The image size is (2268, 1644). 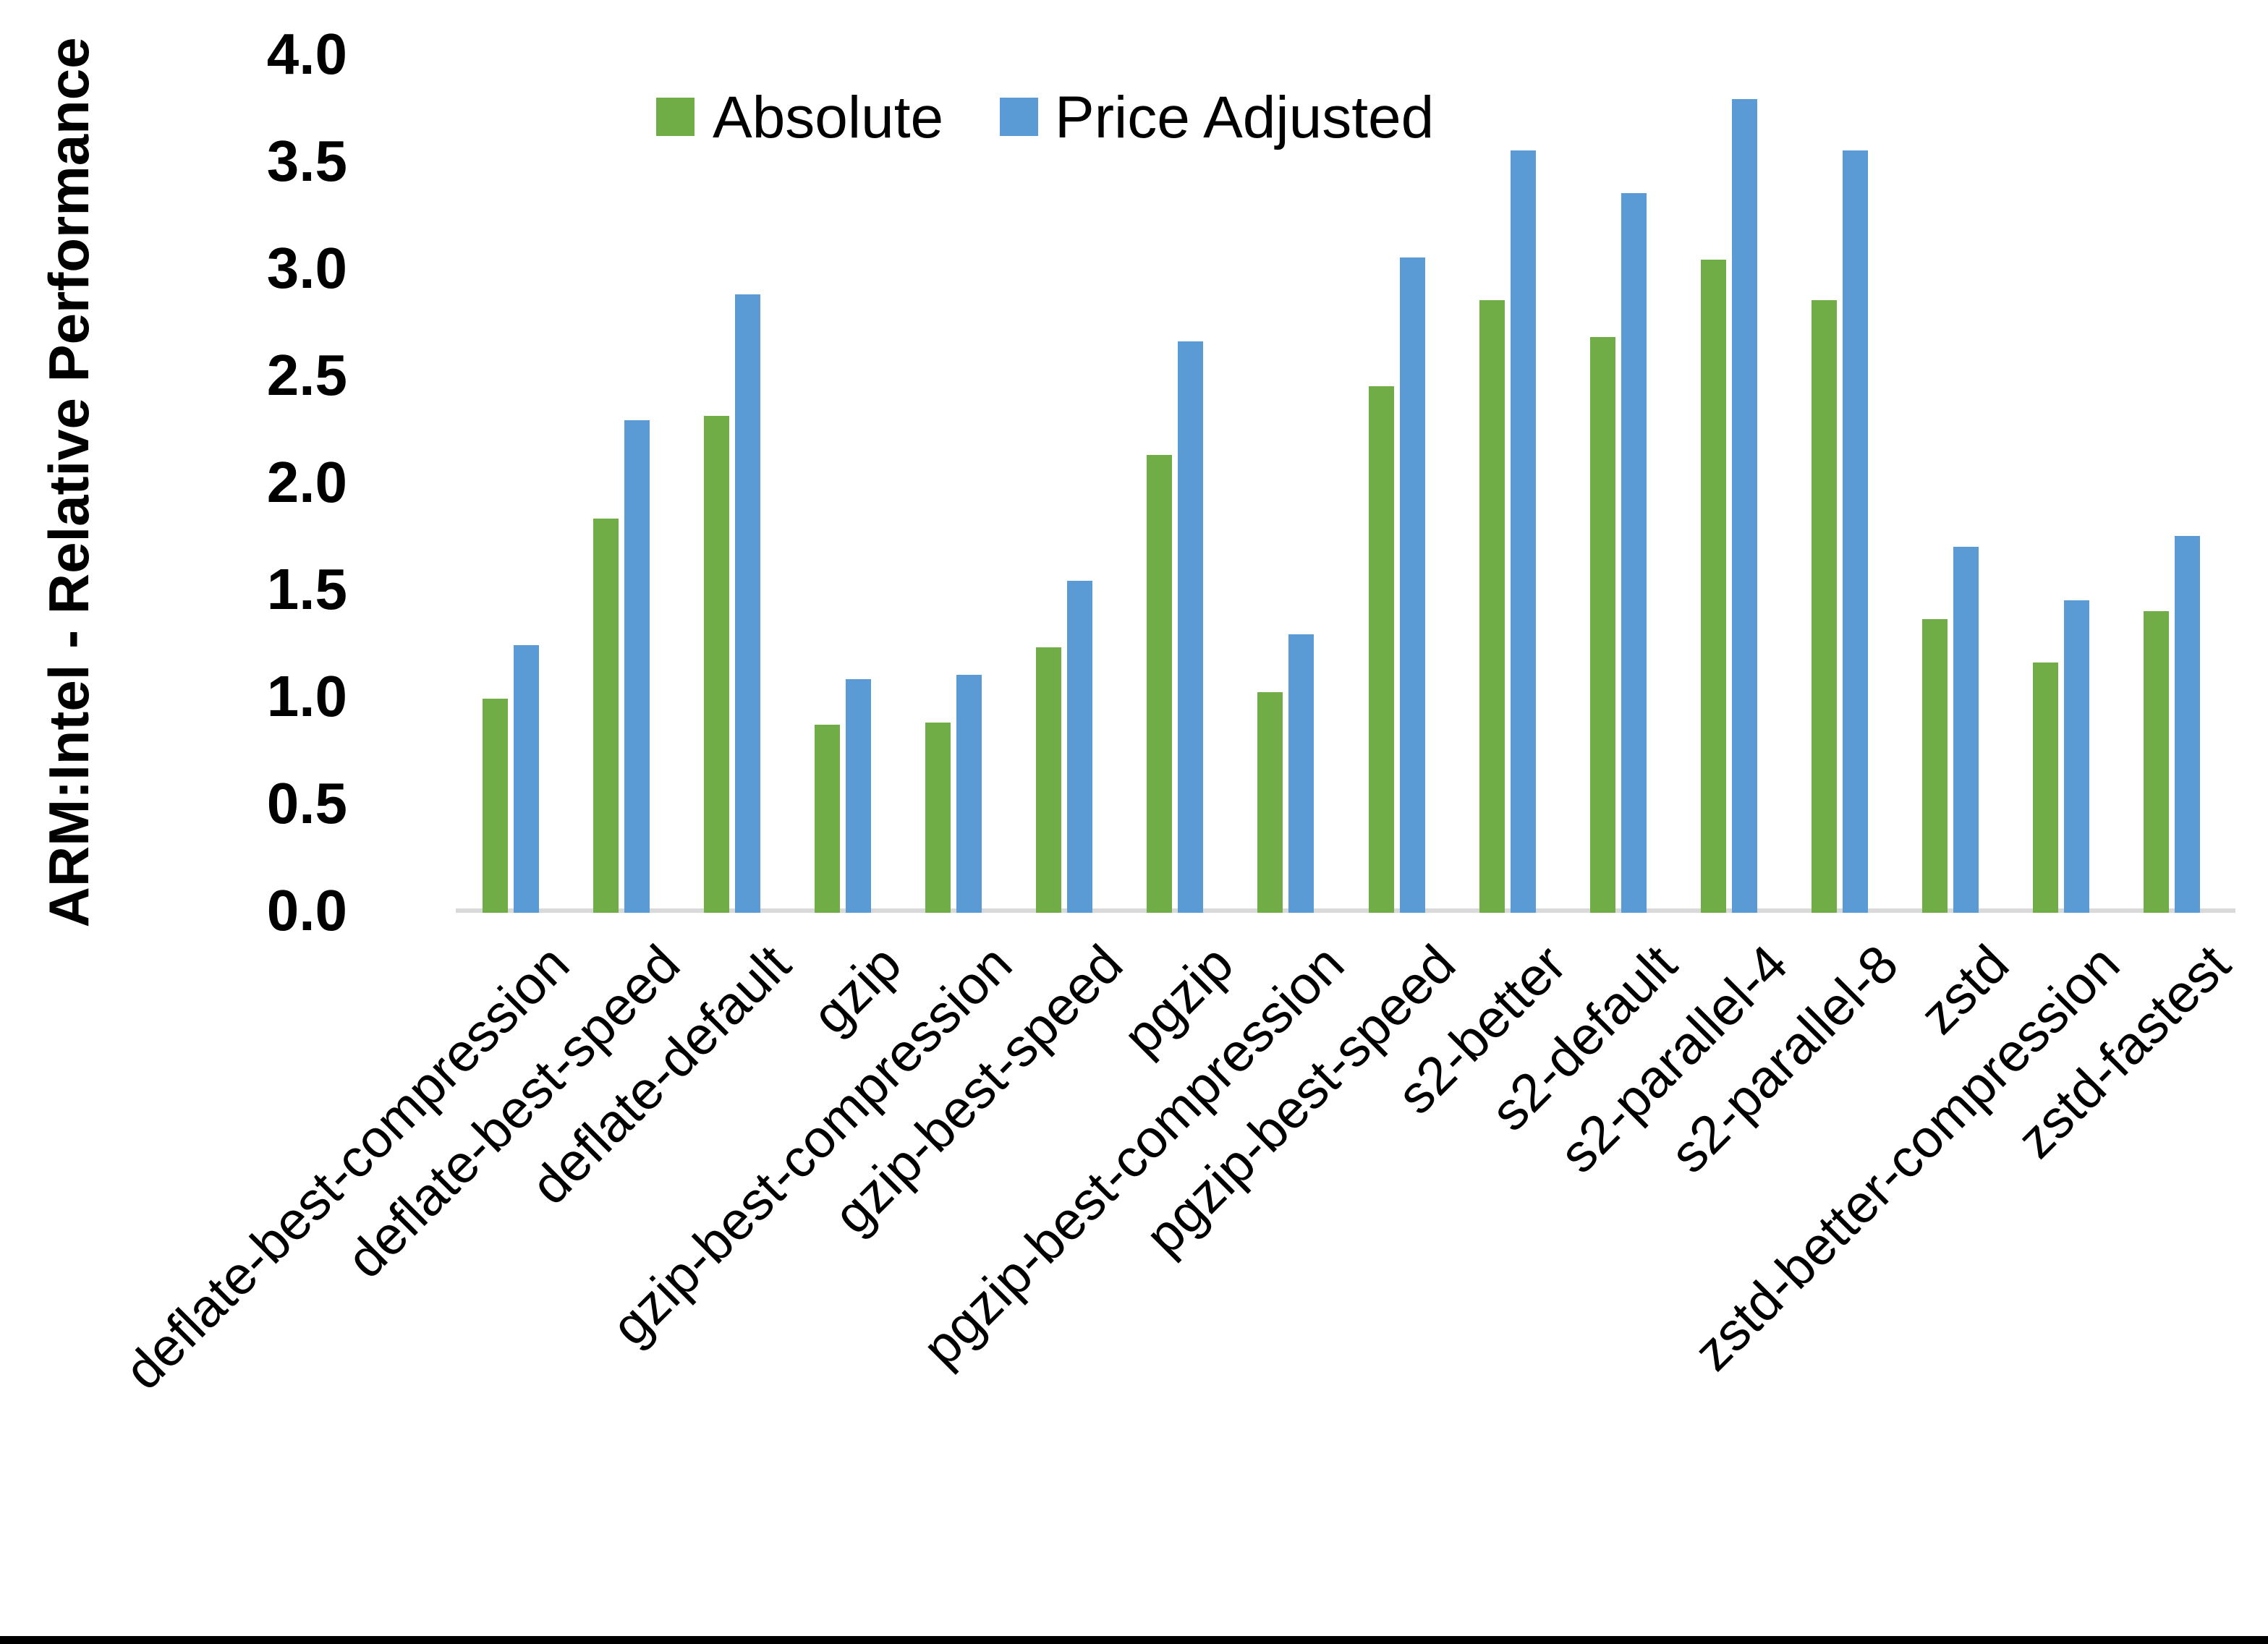 What do you see at coordinates (496, 806) in the screenshot?
I see `bar-deflate-best-compression-absolute` at bounding box center [496, 806].